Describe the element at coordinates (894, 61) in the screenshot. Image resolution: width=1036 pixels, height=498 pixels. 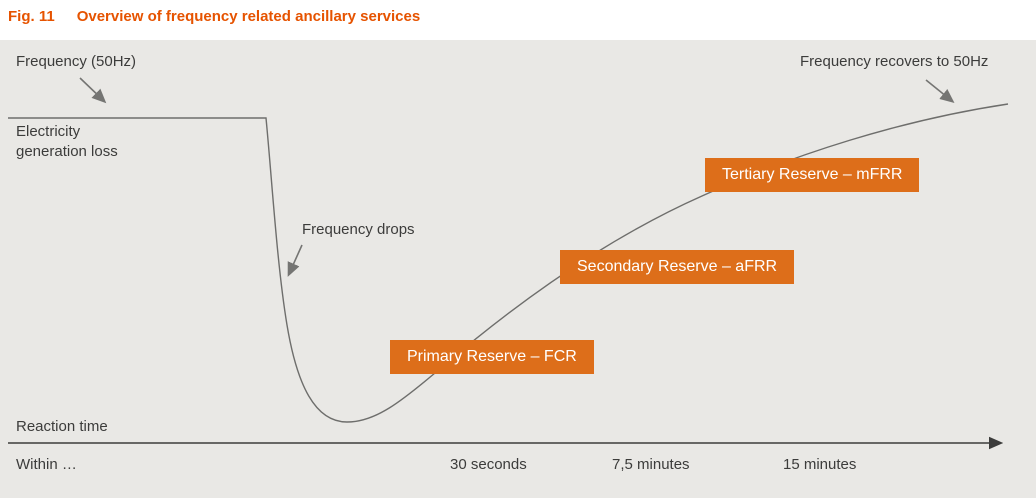
I see `frequency-recovers-label: Frequency recovers to 50Hz` at that location.